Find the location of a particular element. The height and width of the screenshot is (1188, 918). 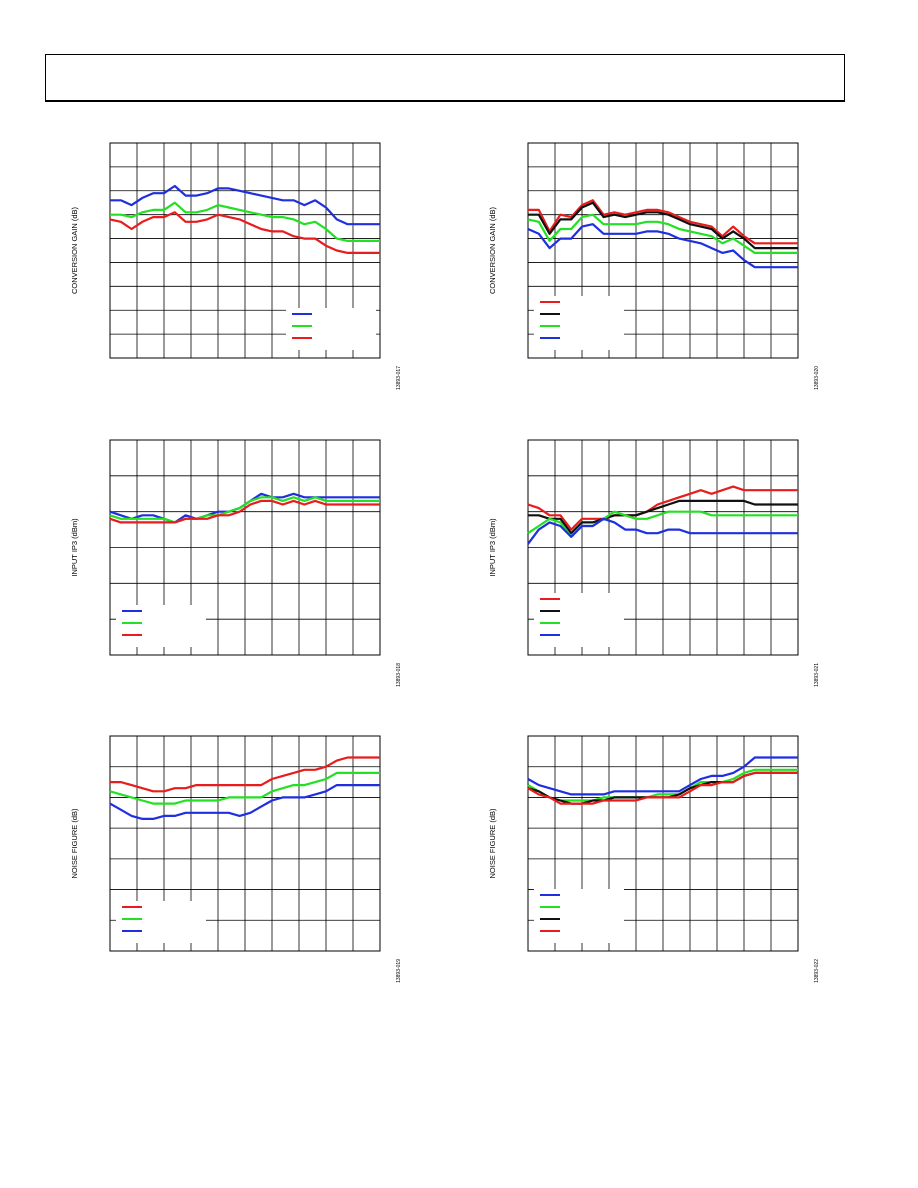

figure-id: 13893-021 is located at coordinates (817, 675).